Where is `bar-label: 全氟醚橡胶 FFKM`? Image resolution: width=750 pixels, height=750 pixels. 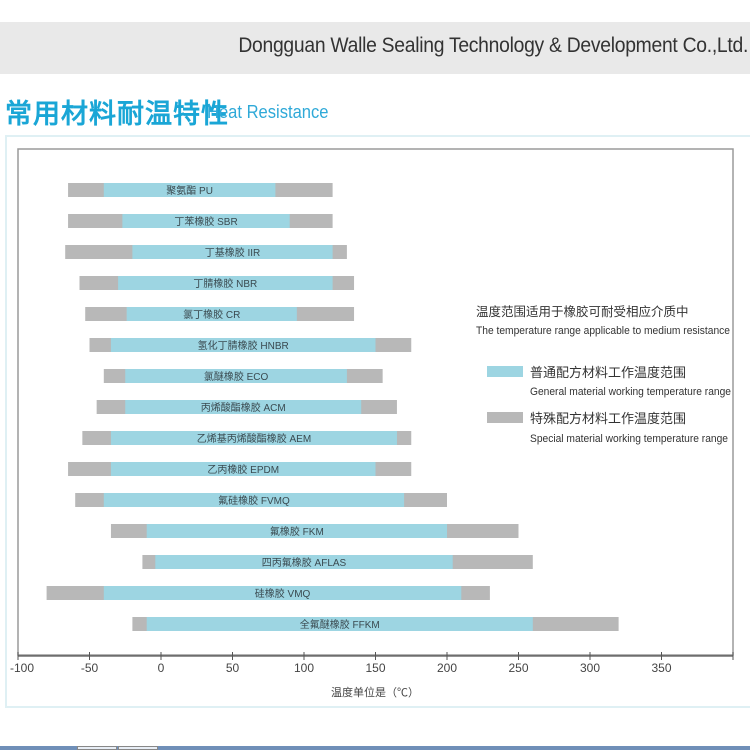 bar-label: 全氟醚橡胶 FFKM is located at coordinates (340, 624).